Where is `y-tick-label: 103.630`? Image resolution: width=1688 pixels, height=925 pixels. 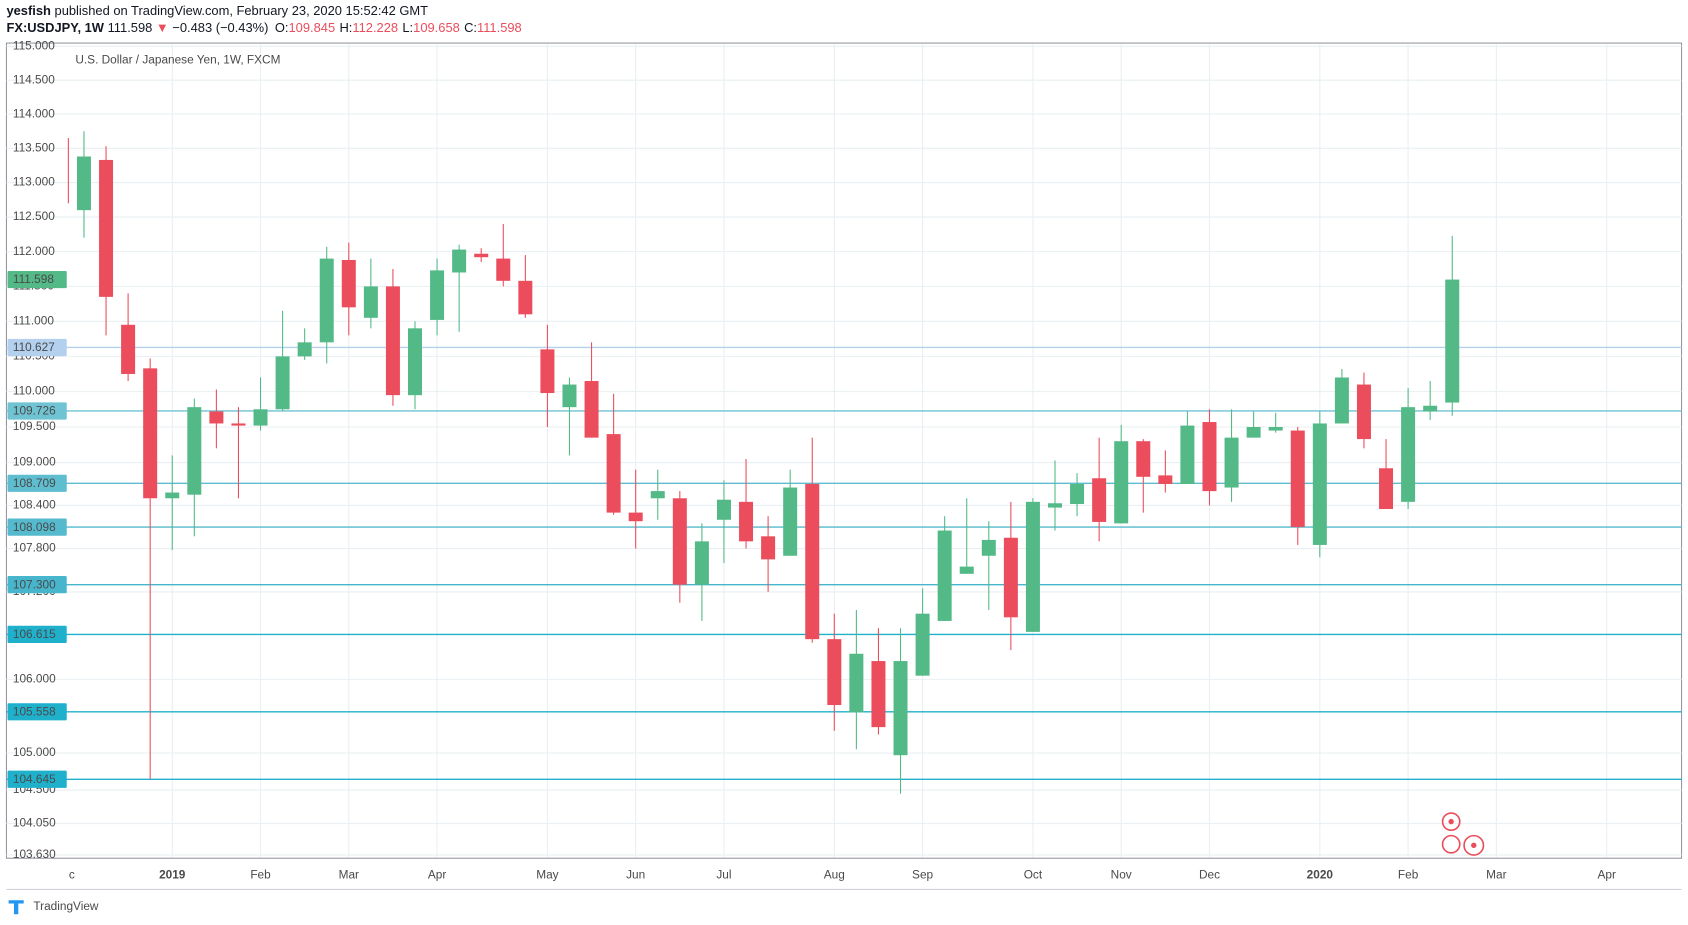
y-tick-label: 103.630 is located at coordinates (34, 854).